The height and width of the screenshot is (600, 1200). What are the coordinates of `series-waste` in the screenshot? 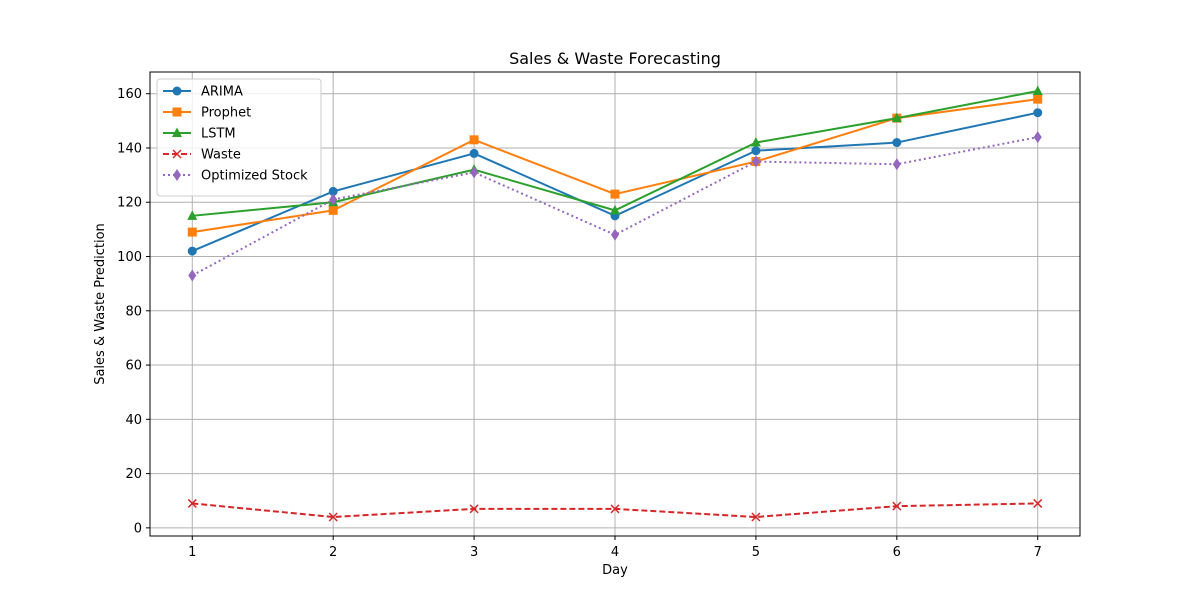 It's located at (615, 510).